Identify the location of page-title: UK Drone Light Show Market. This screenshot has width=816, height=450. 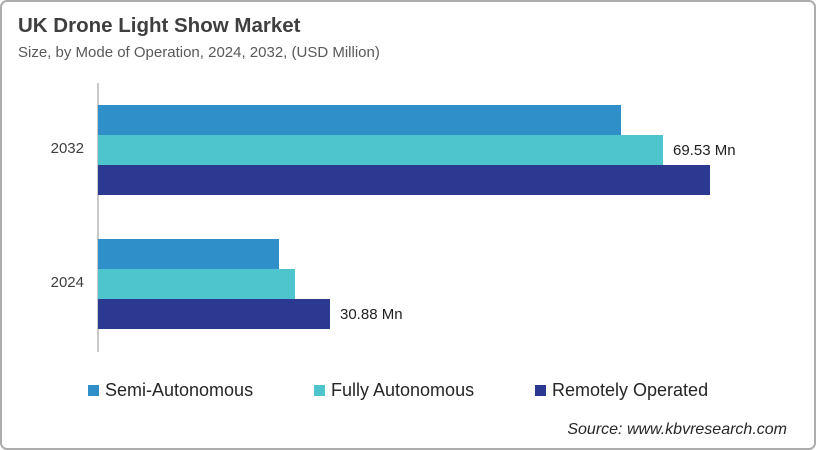
(159, 25).